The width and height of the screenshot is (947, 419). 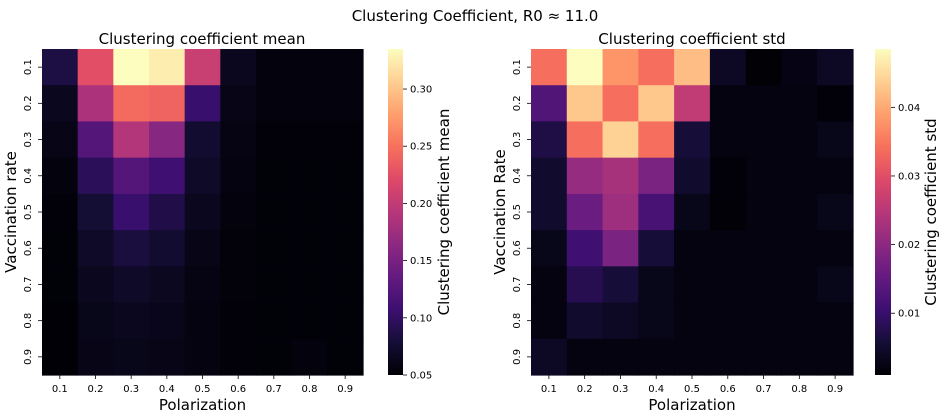 What do you see at coordinates (517, 248) in the screenshot?
I see `y-tick-label: 0.6` at bounding box center [517, 248].